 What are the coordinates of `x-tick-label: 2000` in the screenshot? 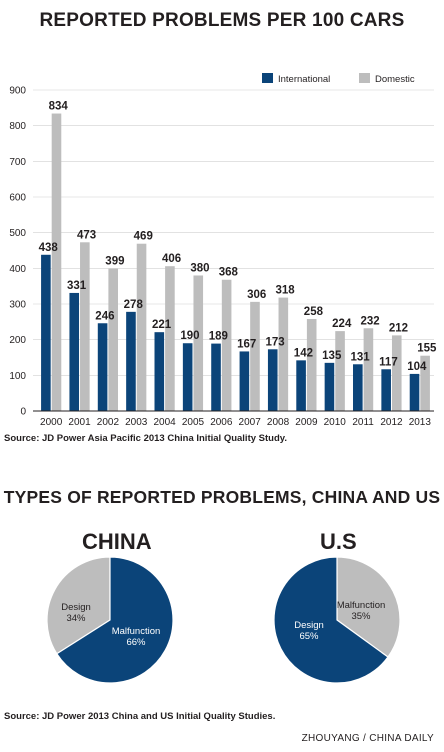 It's located at (51, 422).